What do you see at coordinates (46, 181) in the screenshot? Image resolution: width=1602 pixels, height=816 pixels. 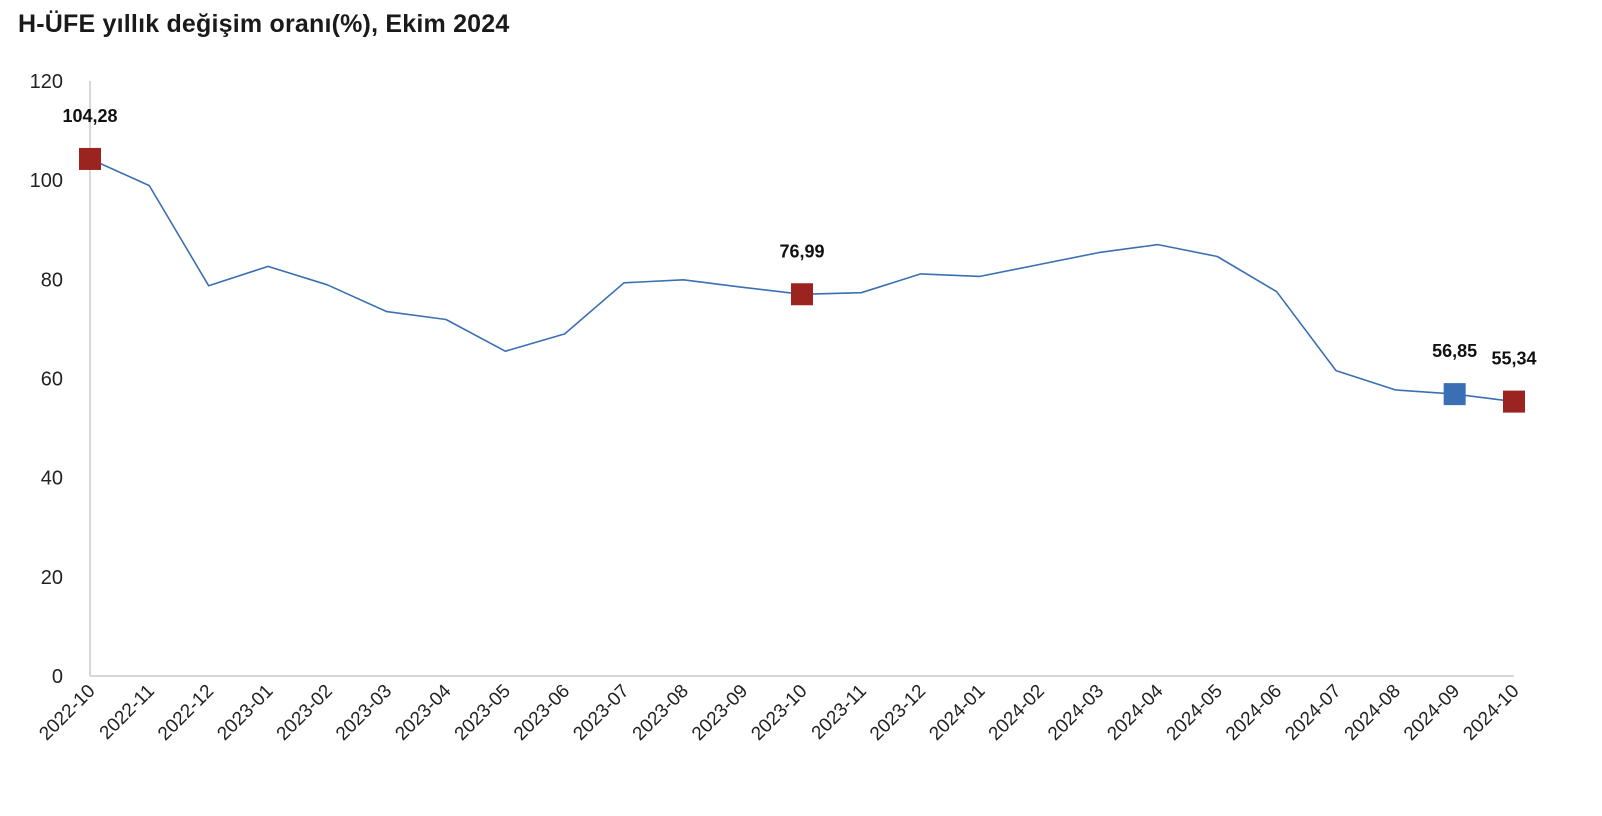 I see `y-tick-label: 100` at bounding box center [46, 181].